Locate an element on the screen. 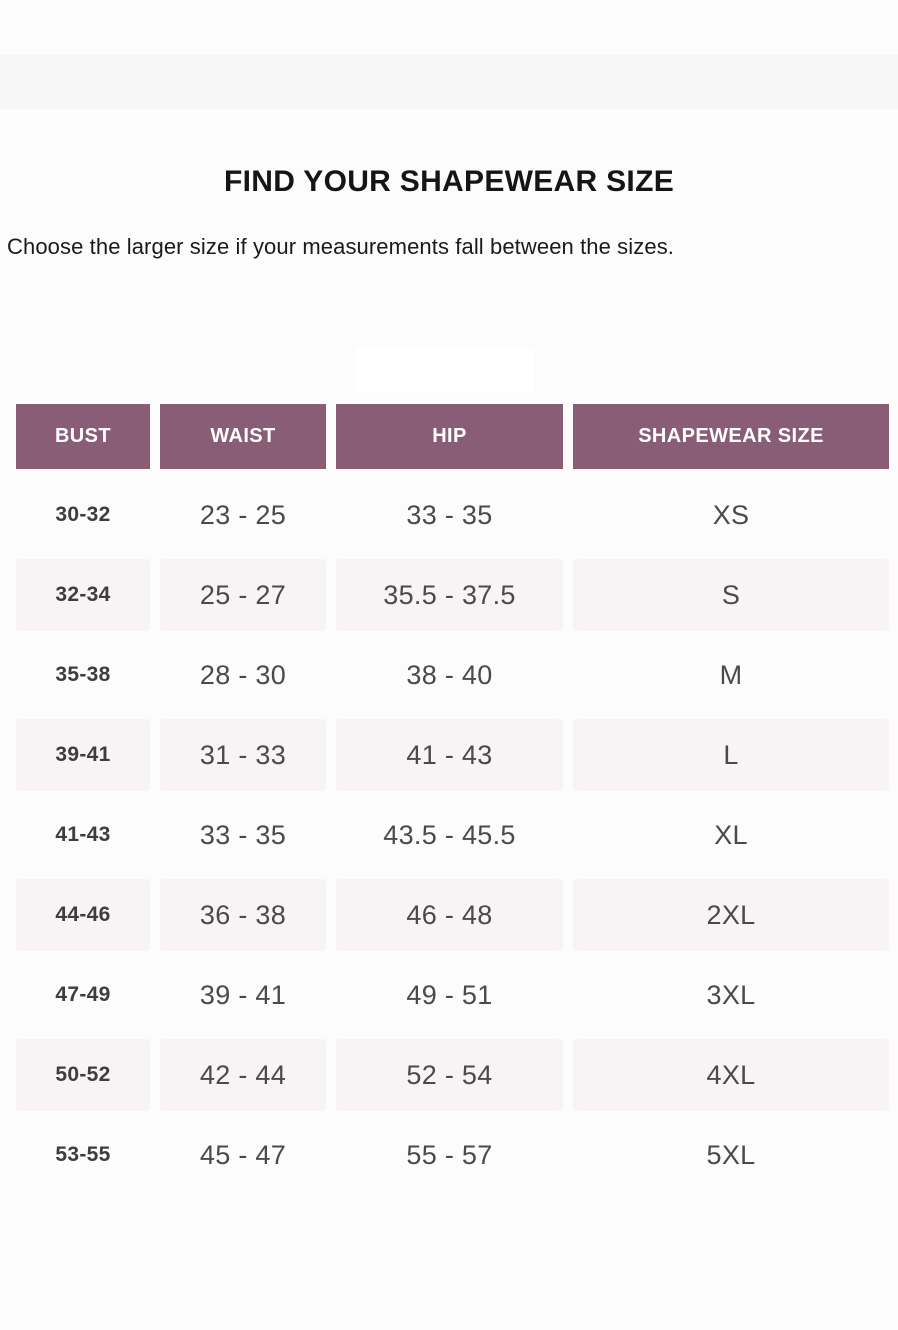  size-cell: S is located at coordinates (731, 595).